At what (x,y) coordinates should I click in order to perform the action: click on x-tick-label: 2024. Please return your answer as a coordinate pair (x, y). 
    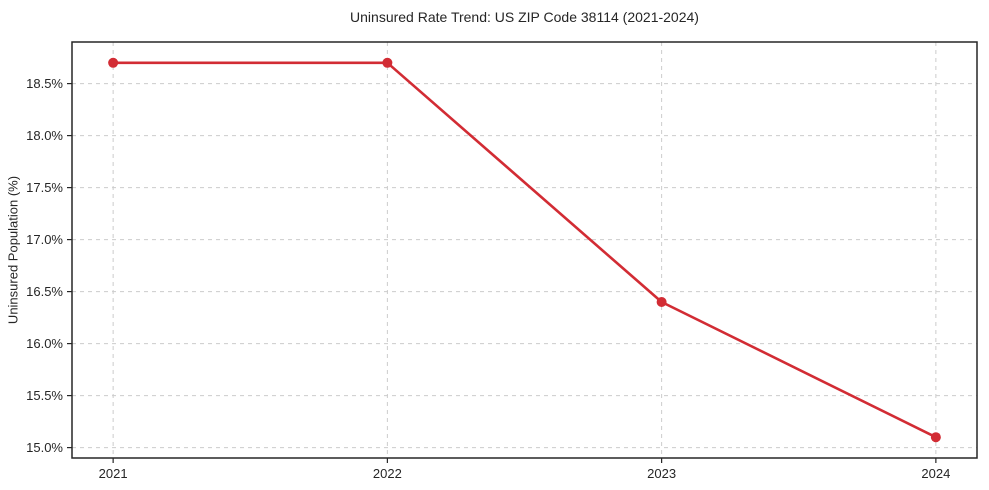
    Looking at the image, I should click on (935, 473).